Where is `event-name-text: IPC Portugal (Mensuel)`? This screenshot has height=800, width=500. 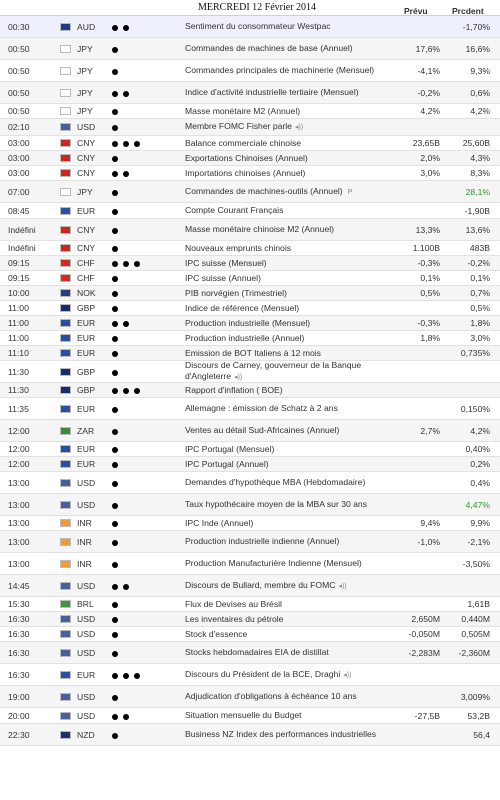 event-name-text: IPC Portugal (Mensuel) is located at coordinates (230, 448).